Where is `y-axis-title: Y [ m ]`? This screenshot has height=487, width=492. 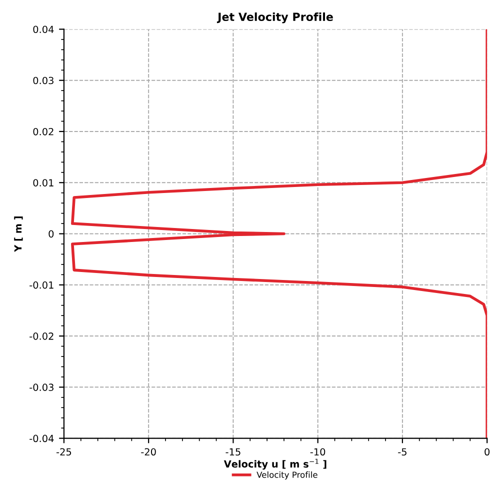 y-axis-title: Y [ m ] is located at coordinates (18, 234).